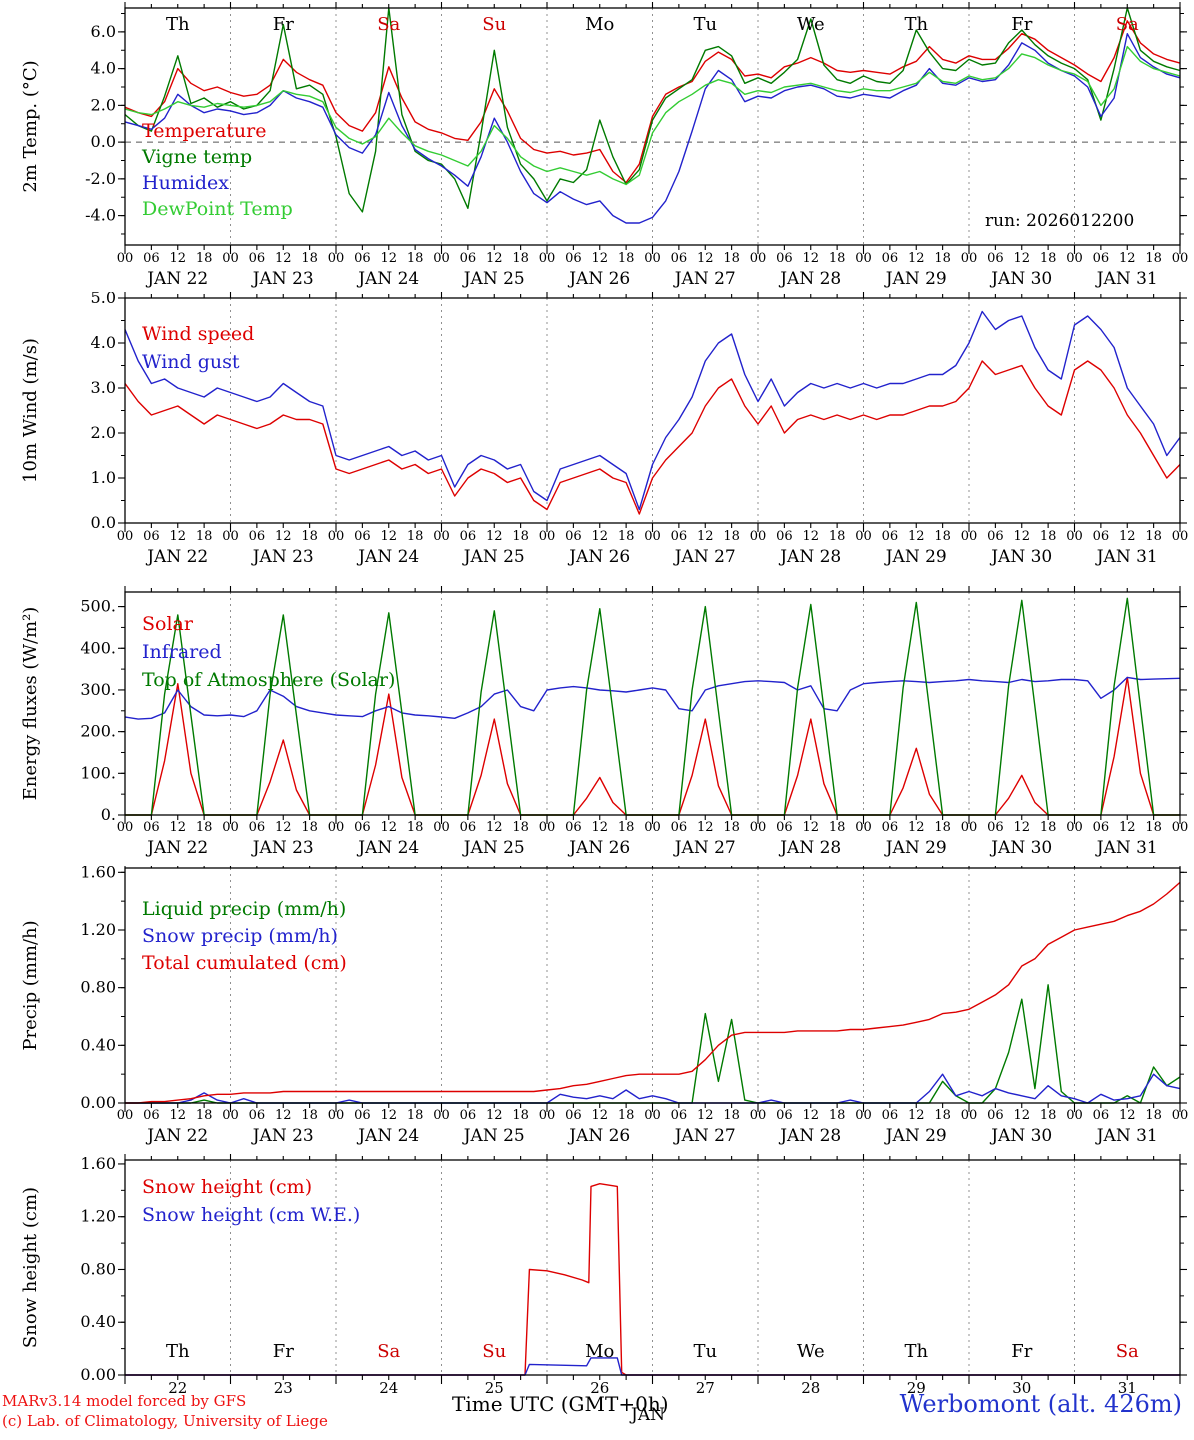 This screenshot has width=1194, height=1440. Describe the element at coordinates (652, 746) in the screenshot. I see `series-solar` at that location.